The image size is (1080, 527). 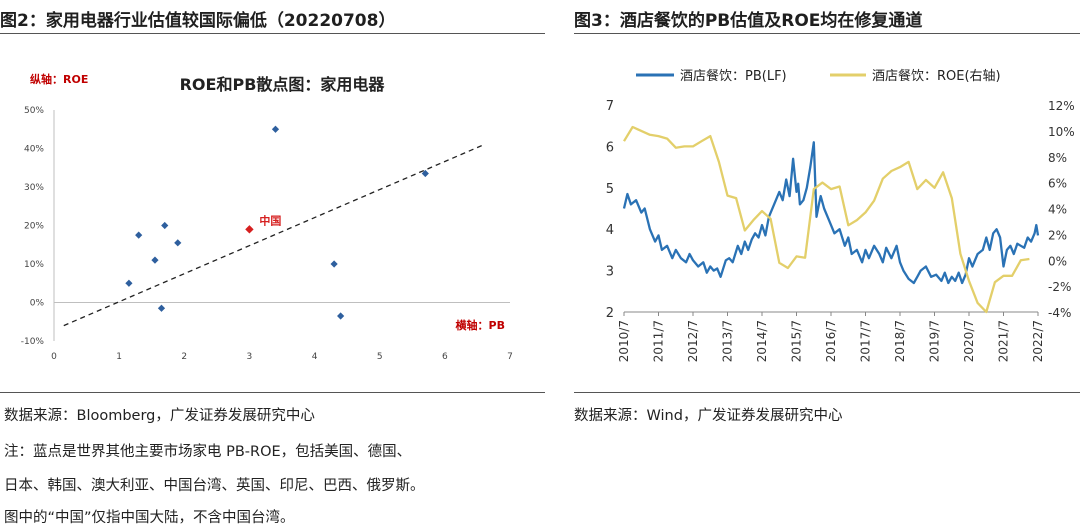 I want to click on line-chart-x-tick-label: 2018/7, so click(x=900, y=341).